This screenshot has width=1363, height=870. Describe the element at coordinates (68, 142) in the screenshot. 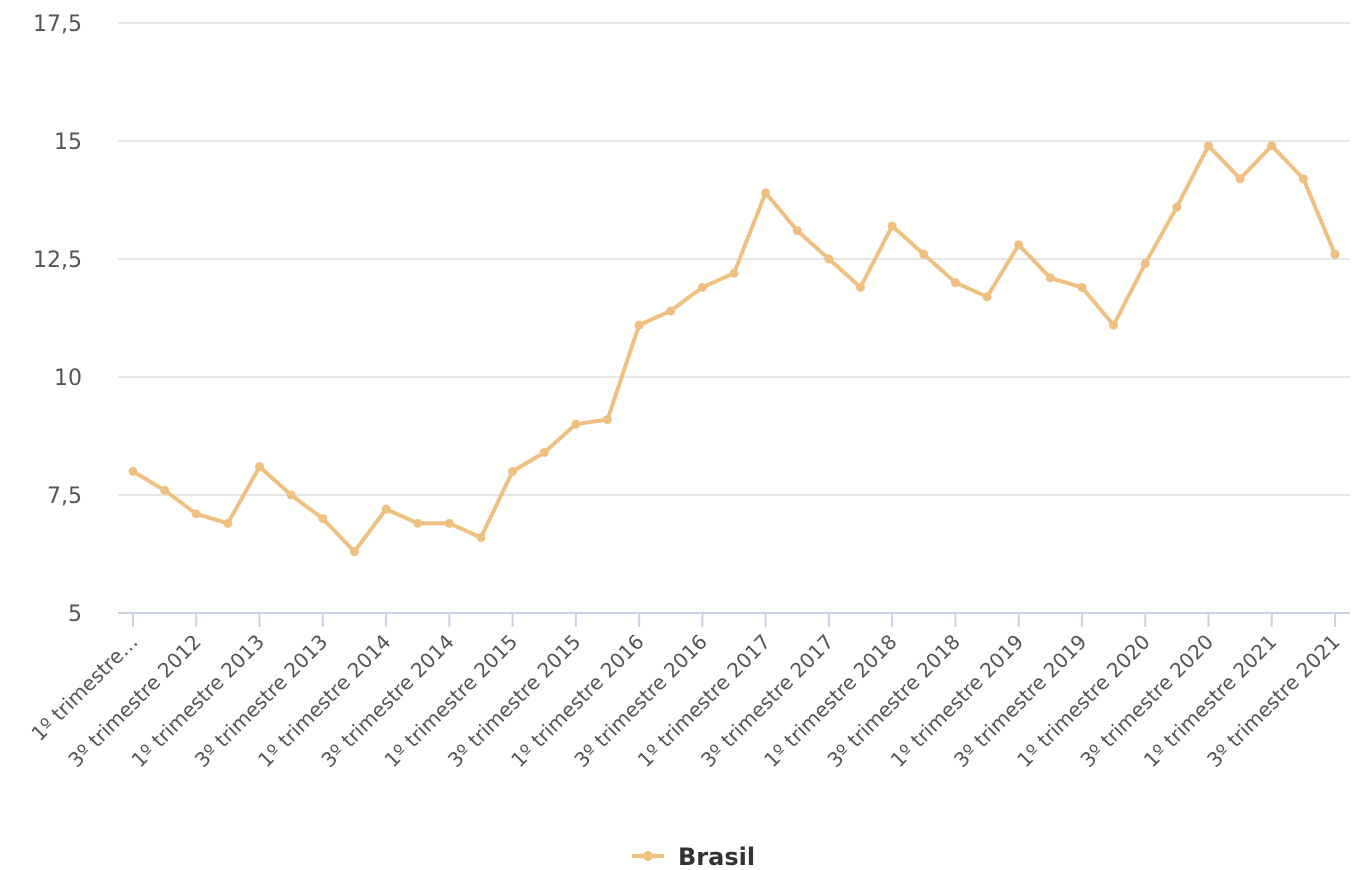

I see `y-tick-label: 15` at that location.